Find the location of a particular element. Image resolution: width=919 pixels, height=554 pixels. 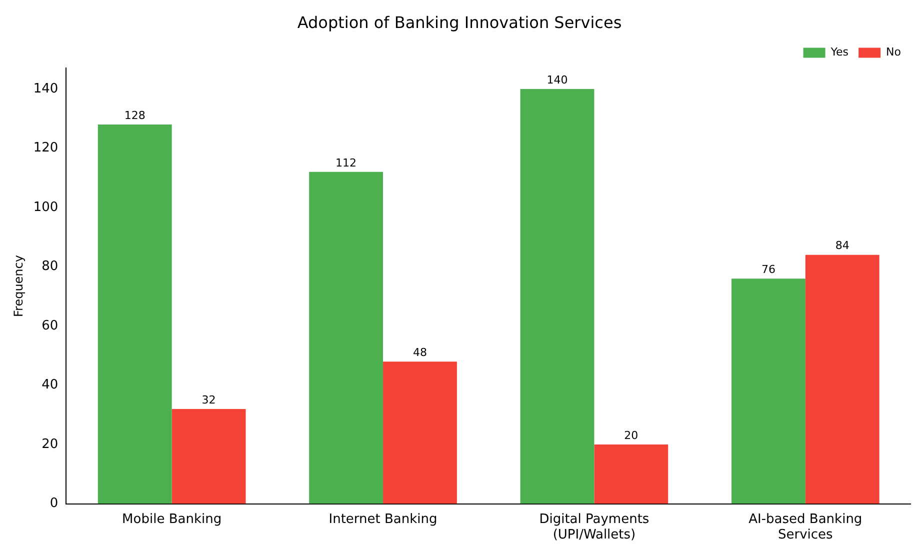

x-tick-label: Mobile Banking is located at coordinates (172, 519).